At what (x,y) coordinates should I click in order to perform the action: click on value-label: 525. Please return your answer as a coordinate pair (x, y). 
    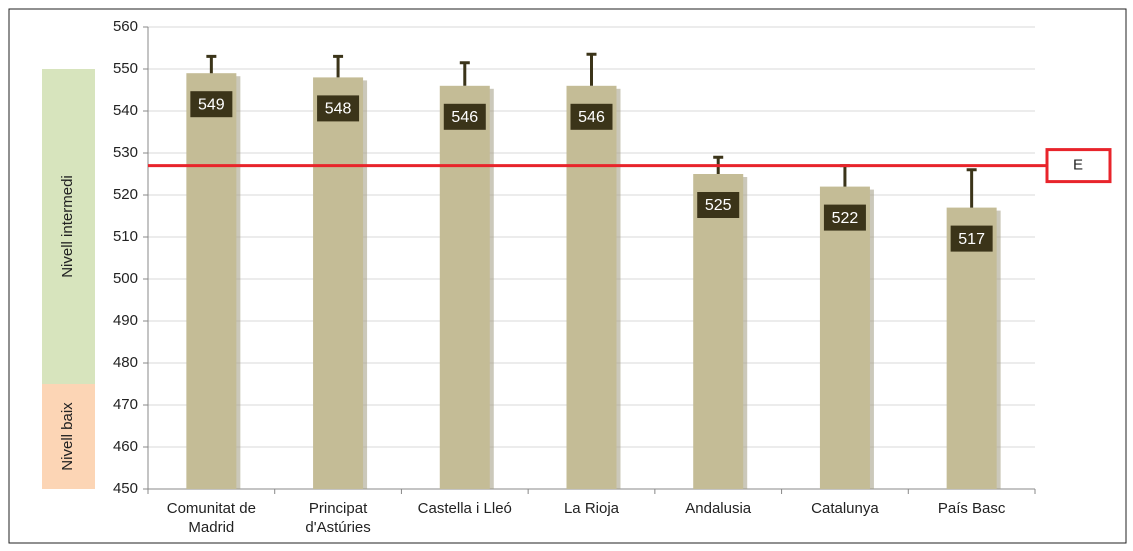
    Looking at the image, I should click on (718, 205).